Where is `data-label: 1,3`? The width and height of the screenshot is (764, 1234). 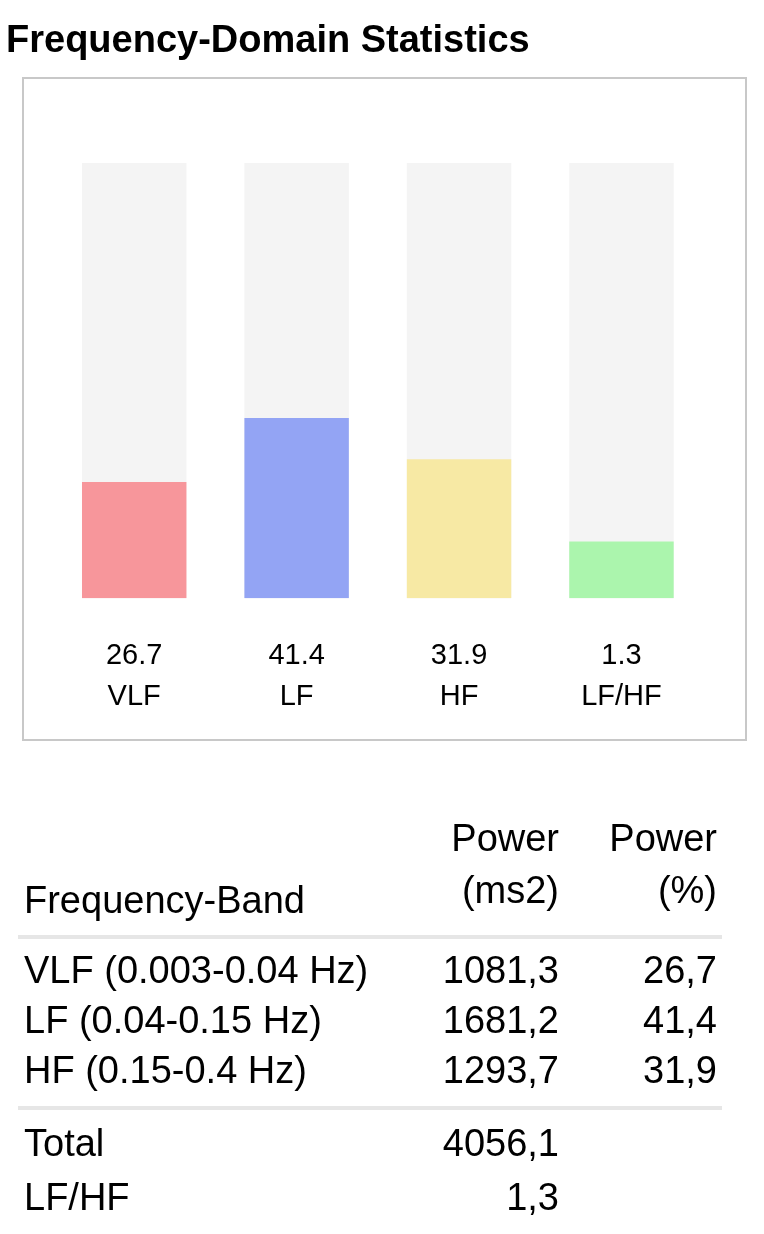
data-label: 1,3 is located at coordinates (532, 1197).